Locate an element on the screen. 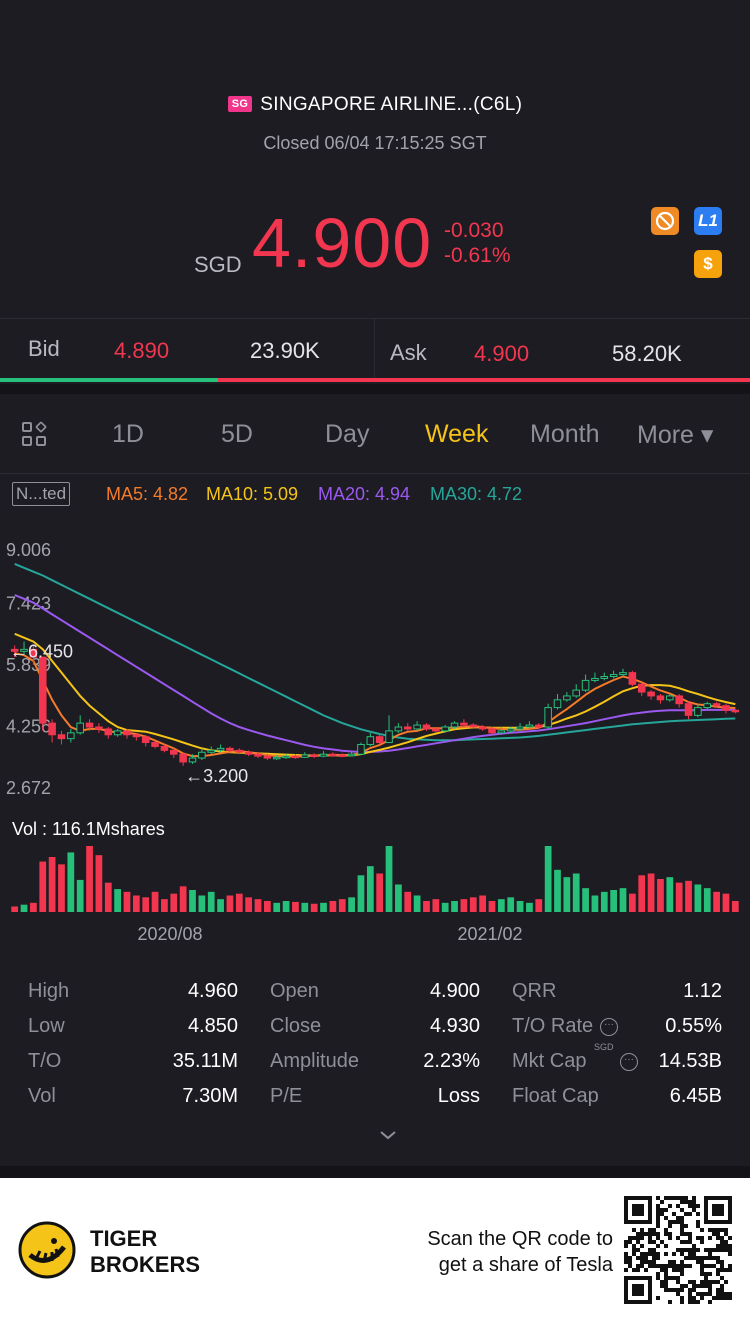 This screenshot has height=1324, width=750. stat-value-t-o: 35.11M is located at coordinates (205, 1061).